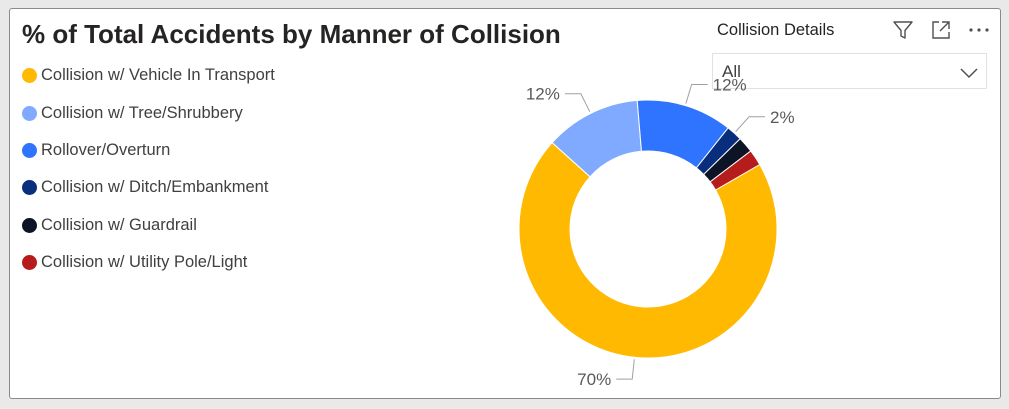 The width and height of the screenshot is (1009, 409). Describe the element at coordinates (782, 117) in the screenshot. I see `data-label: 2%` at that location.